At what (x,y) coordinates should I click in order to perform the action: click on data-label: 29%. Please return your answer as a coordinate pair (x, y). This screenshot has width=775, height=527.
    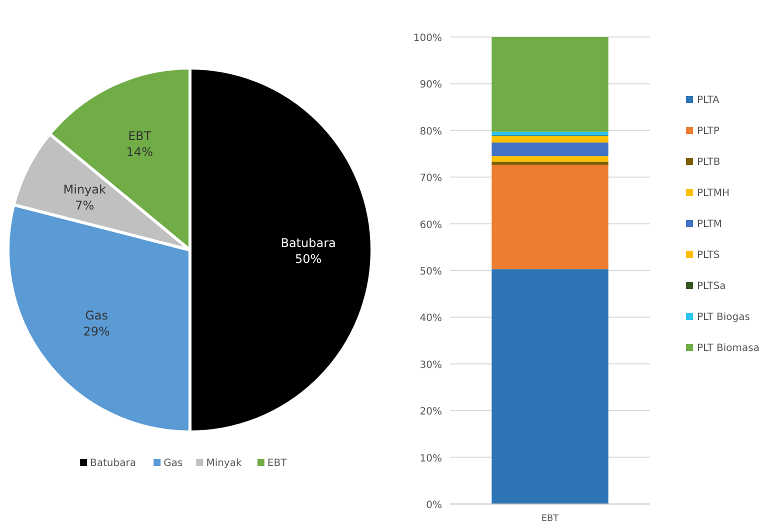
    Looking at the image, I should click on (96, 331).